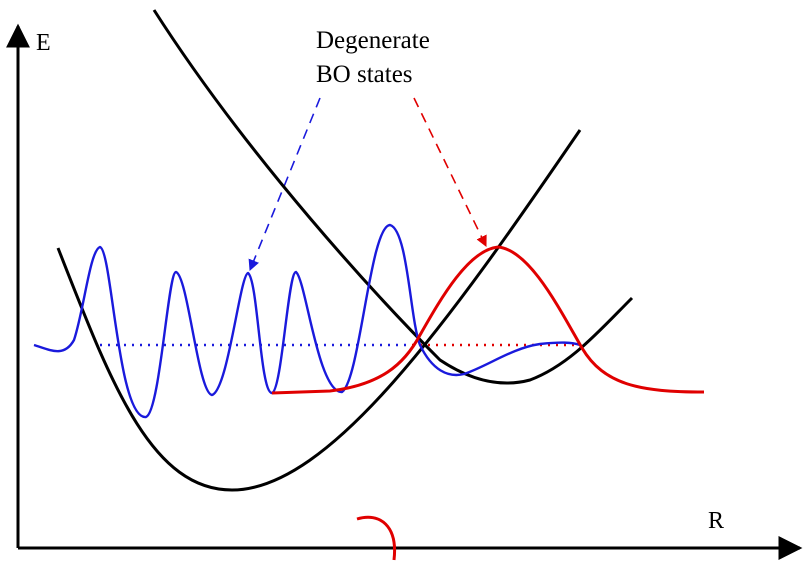 Image resolution: width=812 pixels, height=568 pixels. Describe the element at coordinates (284, 184) in the screenshot. I see `annotation-arrow-blue` at that location.